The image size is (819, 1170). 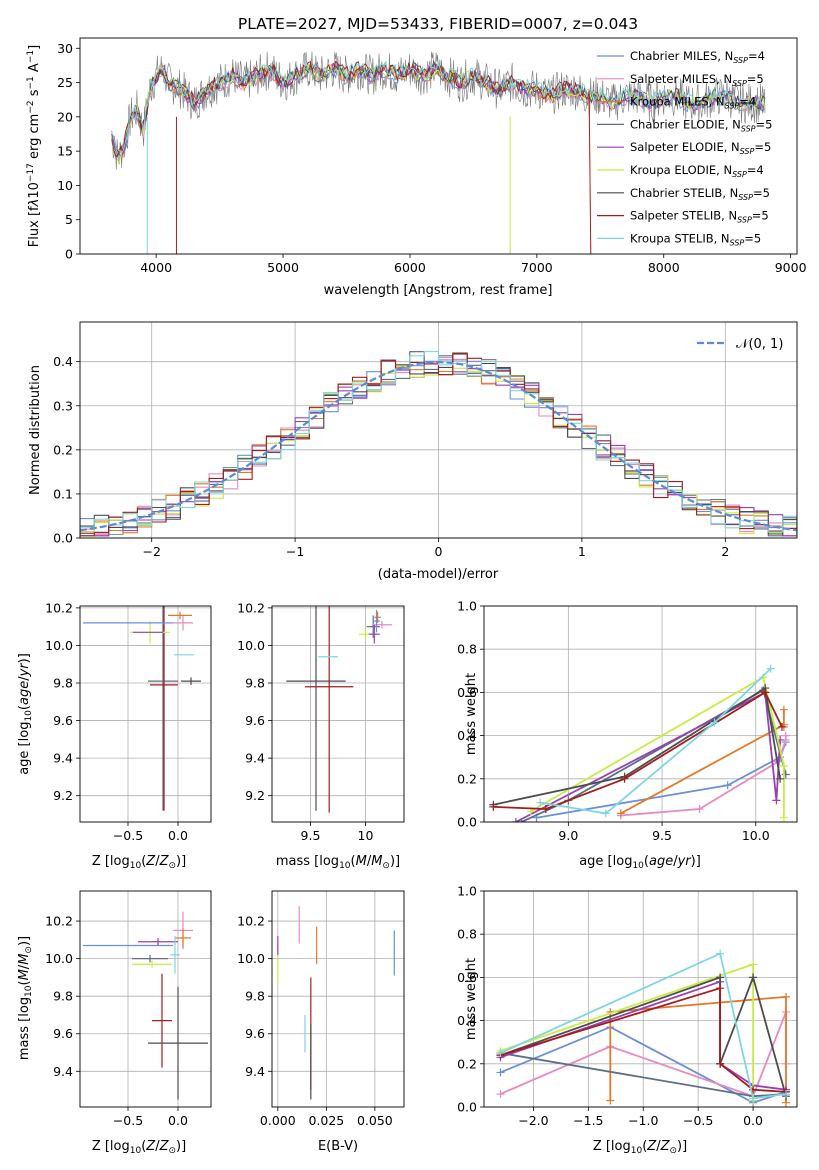 I want to click on x-axis-label: wavelength [Angstrom, rest frame], so click(x=438, y=290).